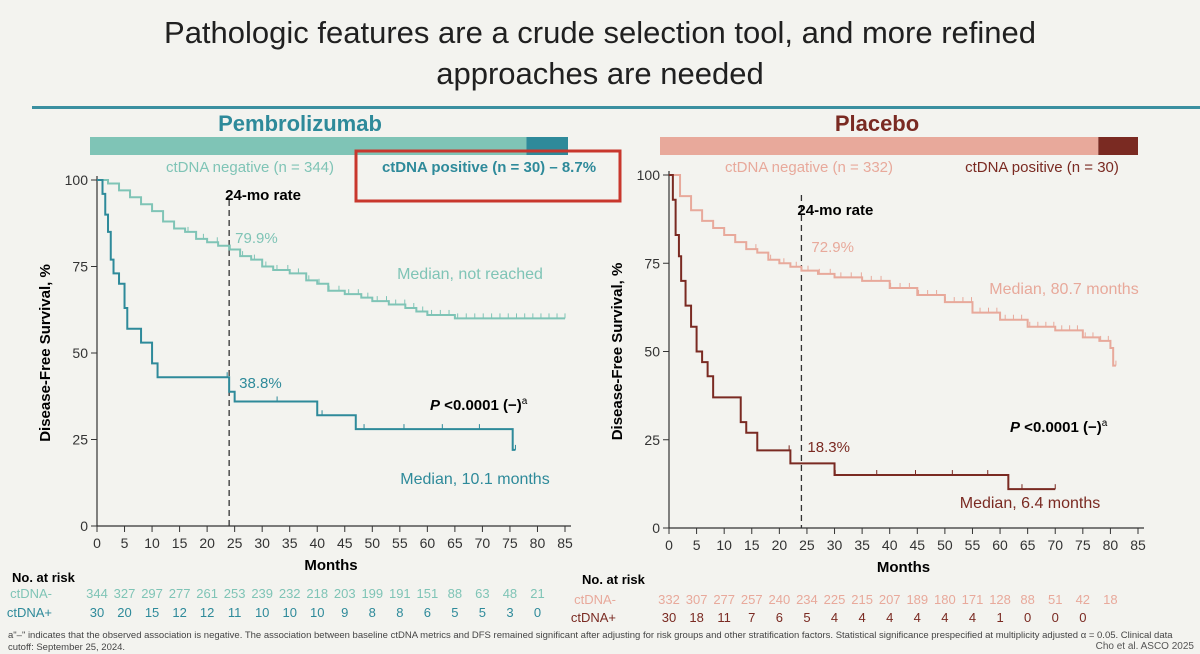 The width and height of the screenshot is (1200, 654). Describe the element at coordinates (373, 543) in the screenshot. I see `x-tick-label: 50` at that location.